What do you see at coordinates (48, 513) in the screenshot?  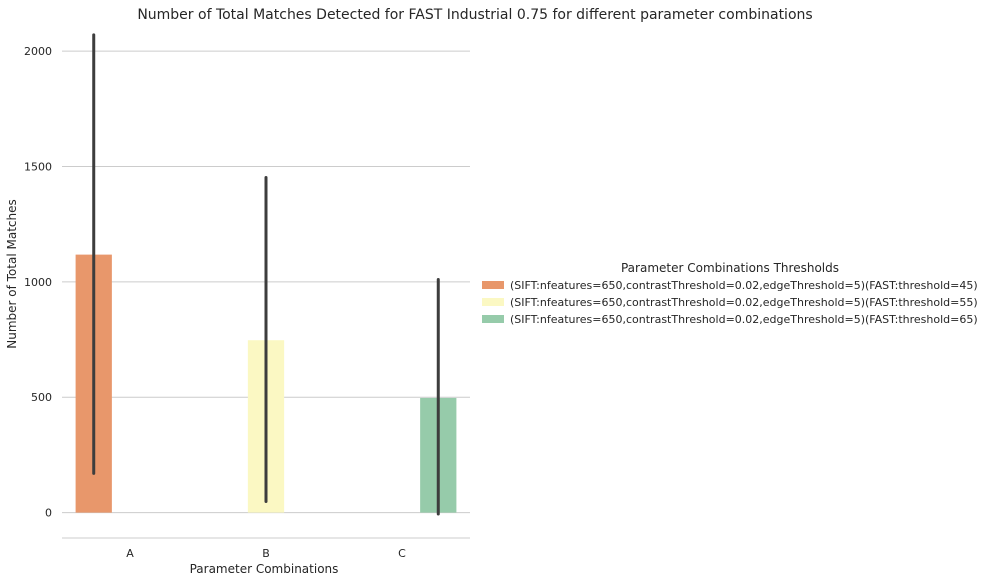 I see `y-tick-label: 0` at bounding box center [48, 513].